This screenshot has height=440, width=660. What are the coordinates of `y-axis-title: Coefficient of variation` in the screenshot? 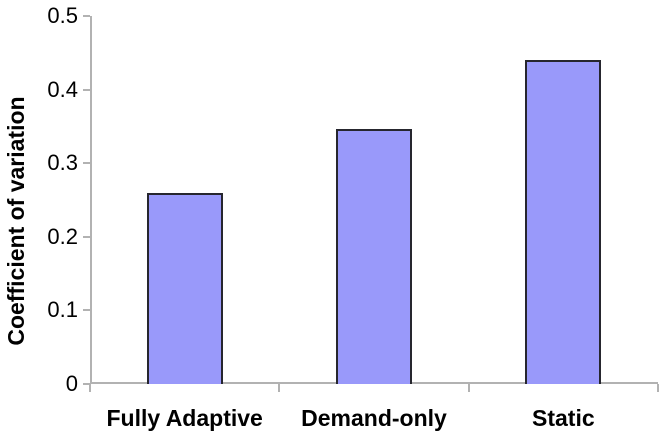 It's located at (16, 221).